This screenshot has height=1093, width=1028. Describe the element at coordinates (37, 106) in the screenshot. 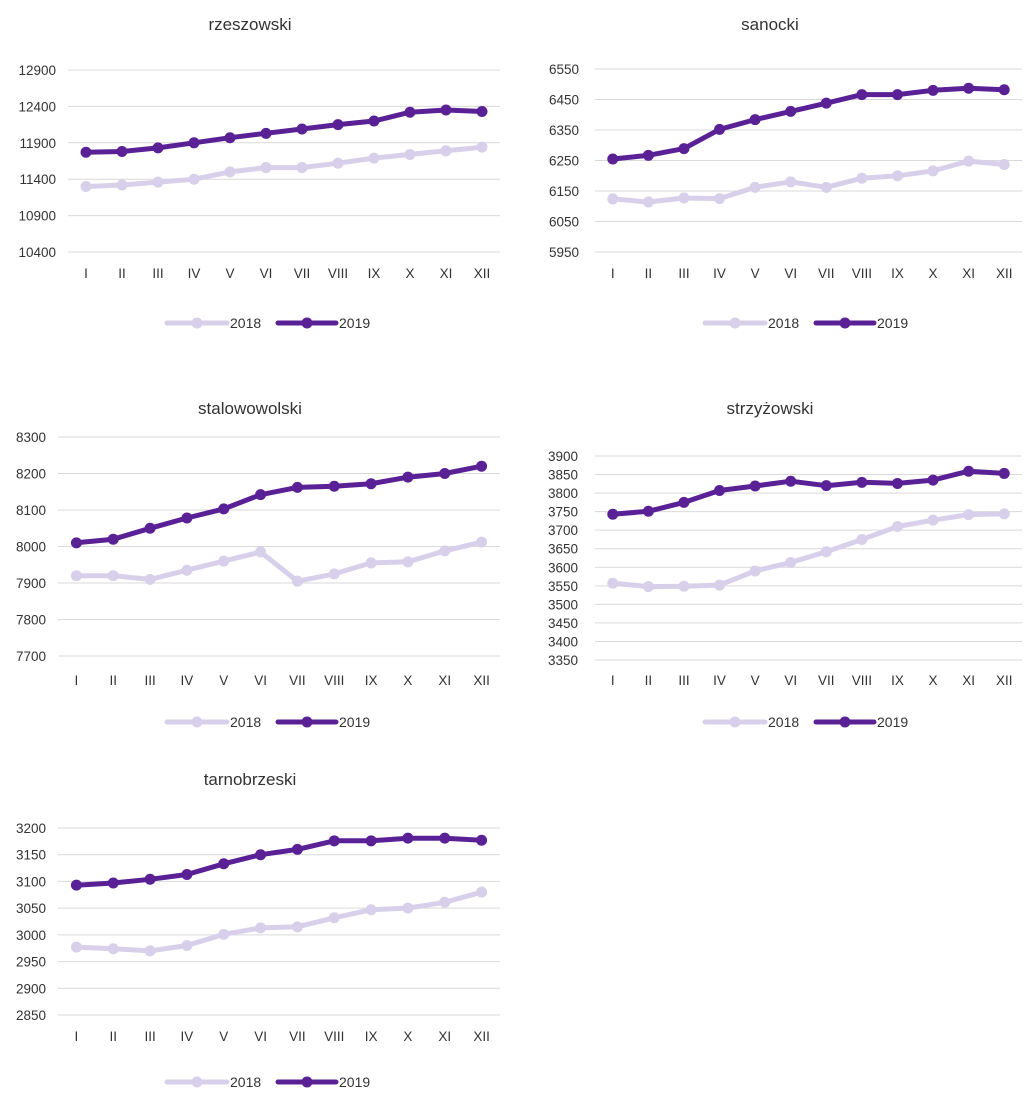

I see `y-tick-label: 12400` at that location.